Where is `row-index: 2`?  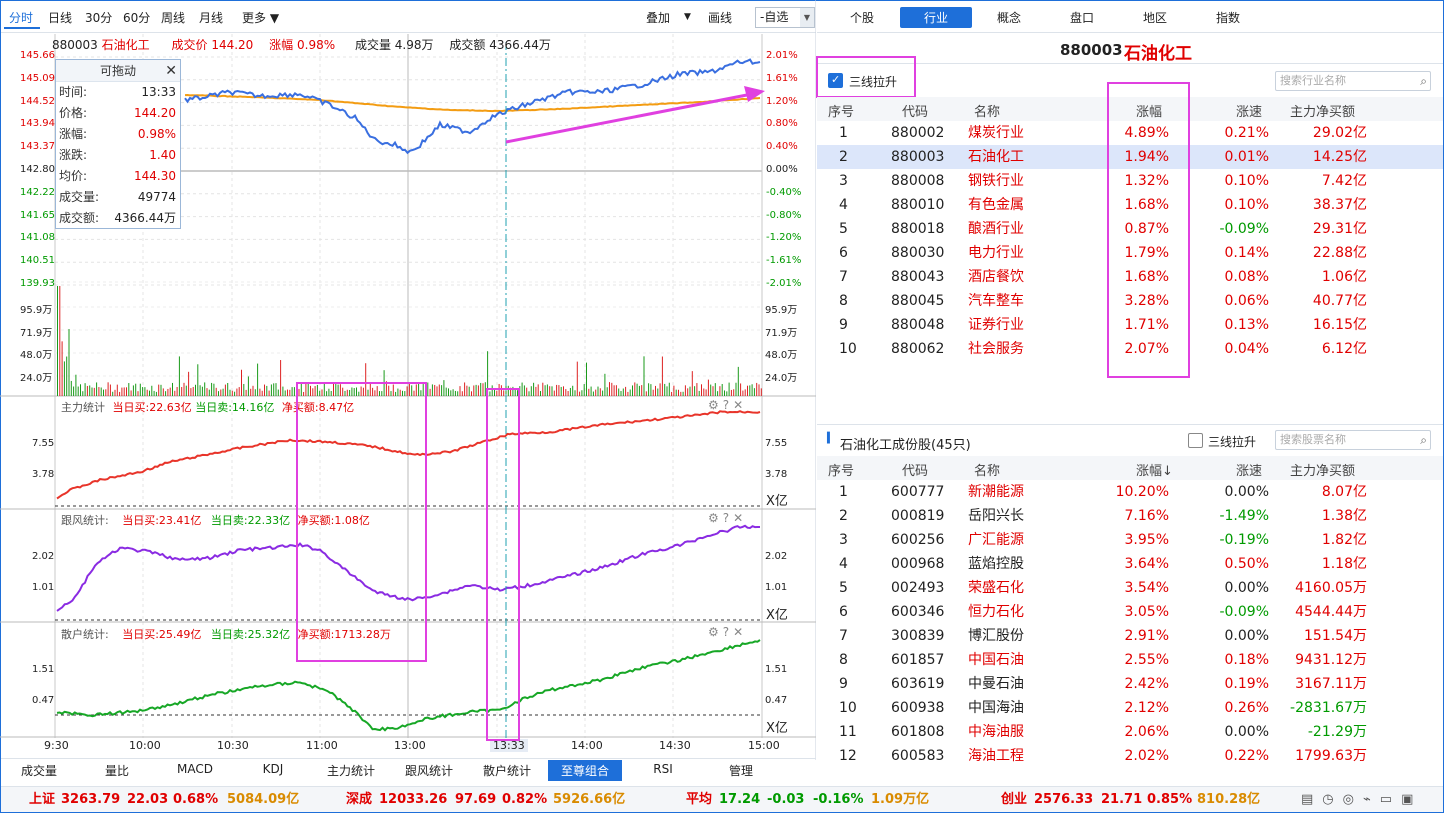 row-index: 2 is located at coordinates (843, 516).